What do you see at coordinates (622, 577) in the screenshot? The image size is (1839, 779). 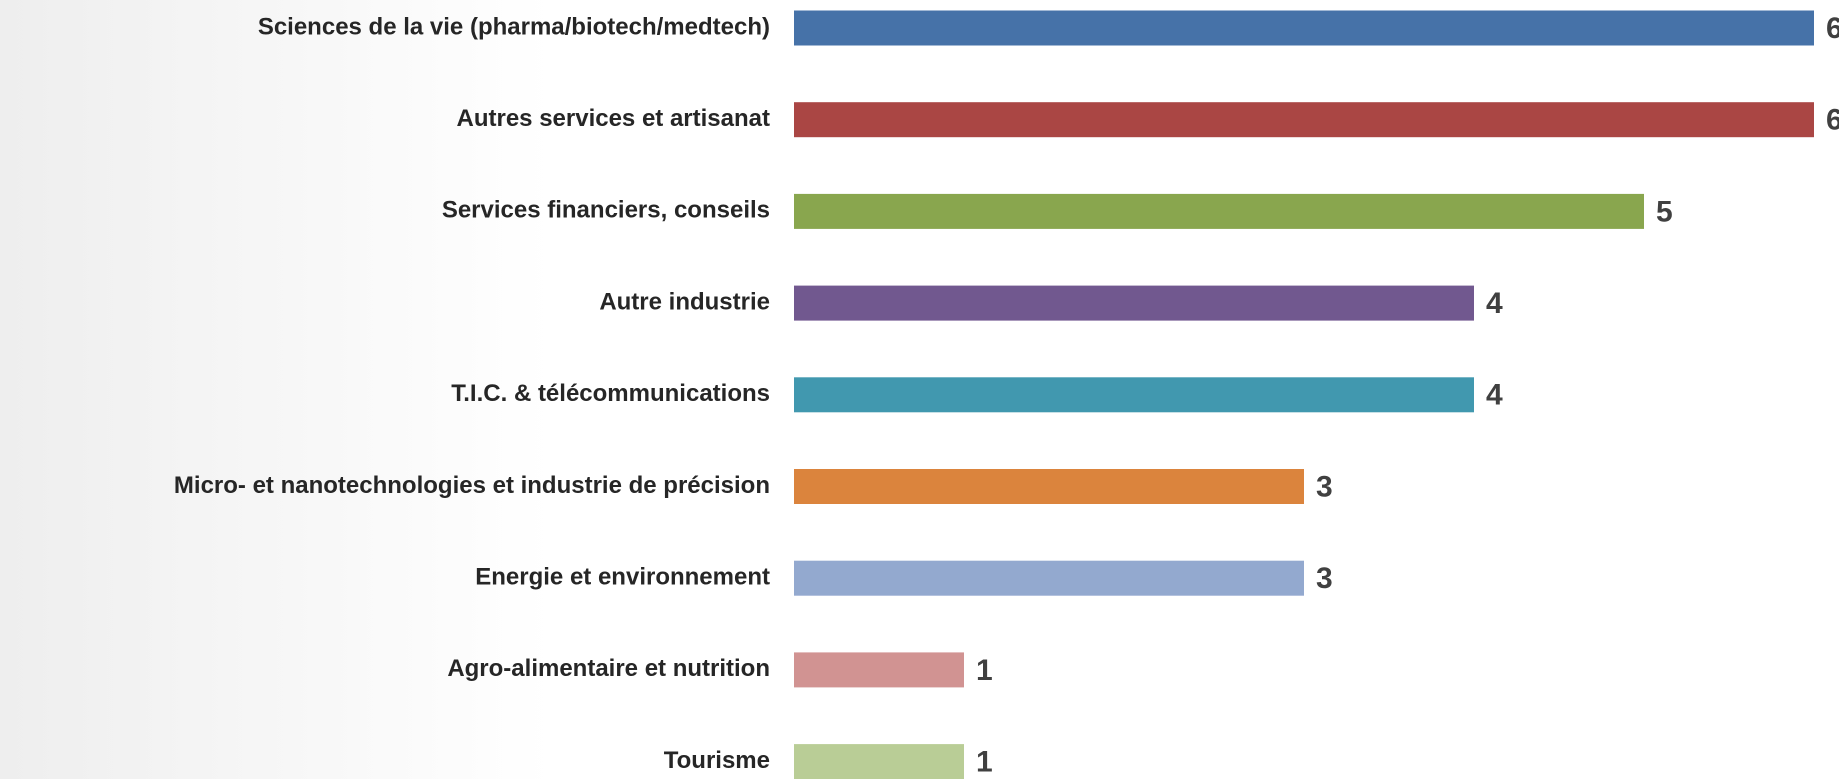 I see `category-label: Energie et environnement` at bounding box center [622, 577].